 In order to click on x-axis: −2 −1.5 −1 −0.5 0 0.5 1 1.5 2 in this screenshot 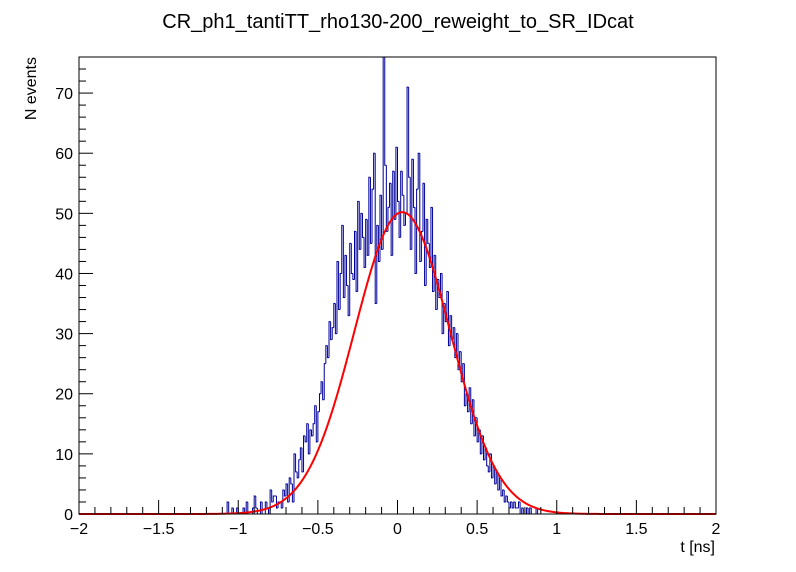, I will do `click(395, 519)`.